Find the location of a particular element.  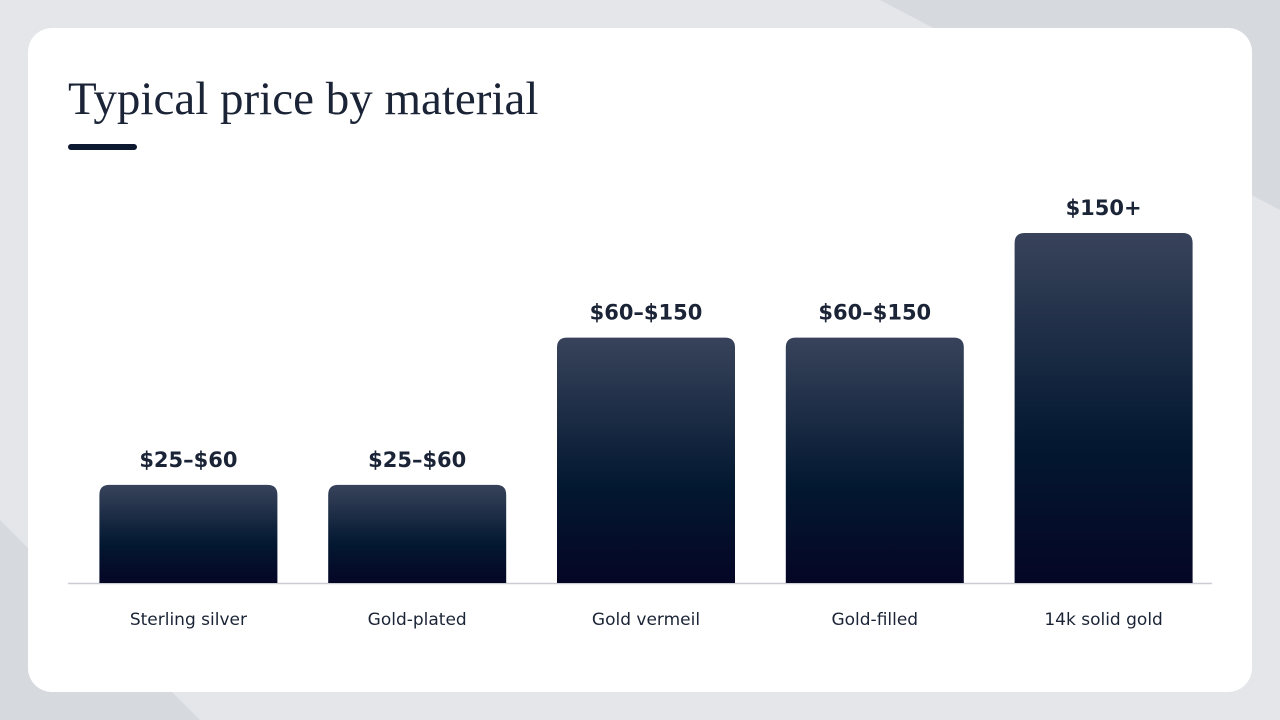

chart-title: Typical price by material is located at coordinates (303, 99).